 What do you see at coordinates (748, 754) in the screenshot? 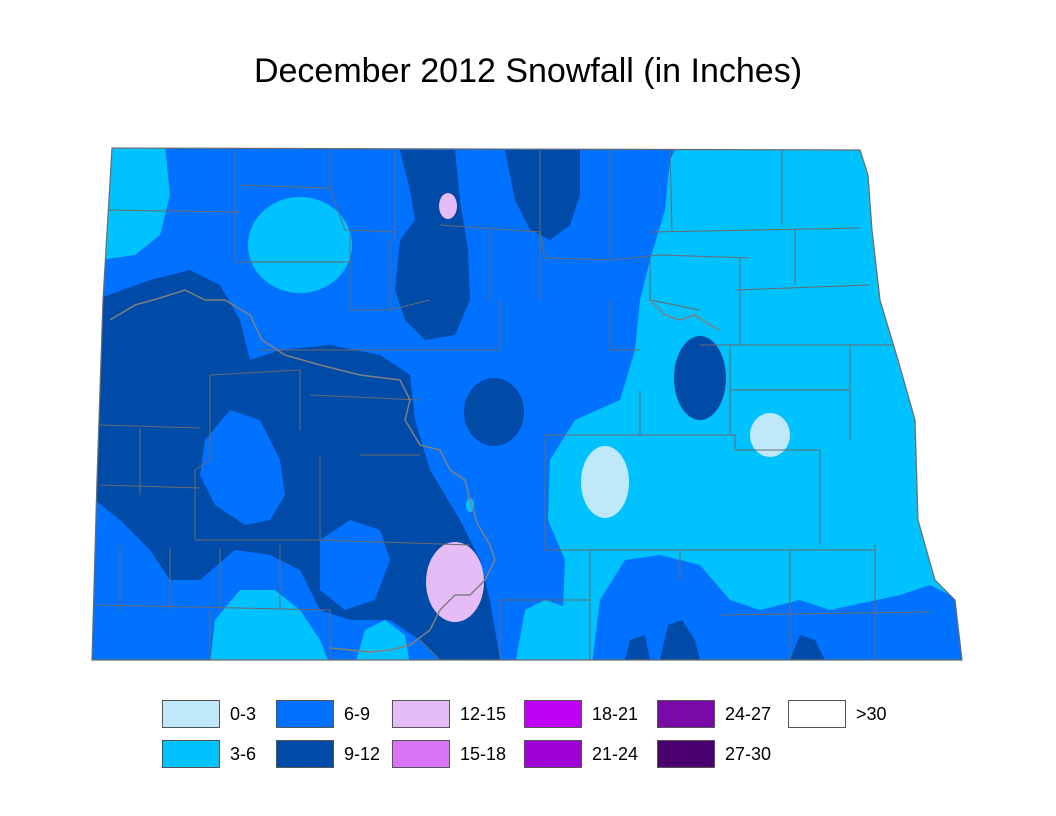
I see `legend-label: 27-30` at bounding box center [748, 754].